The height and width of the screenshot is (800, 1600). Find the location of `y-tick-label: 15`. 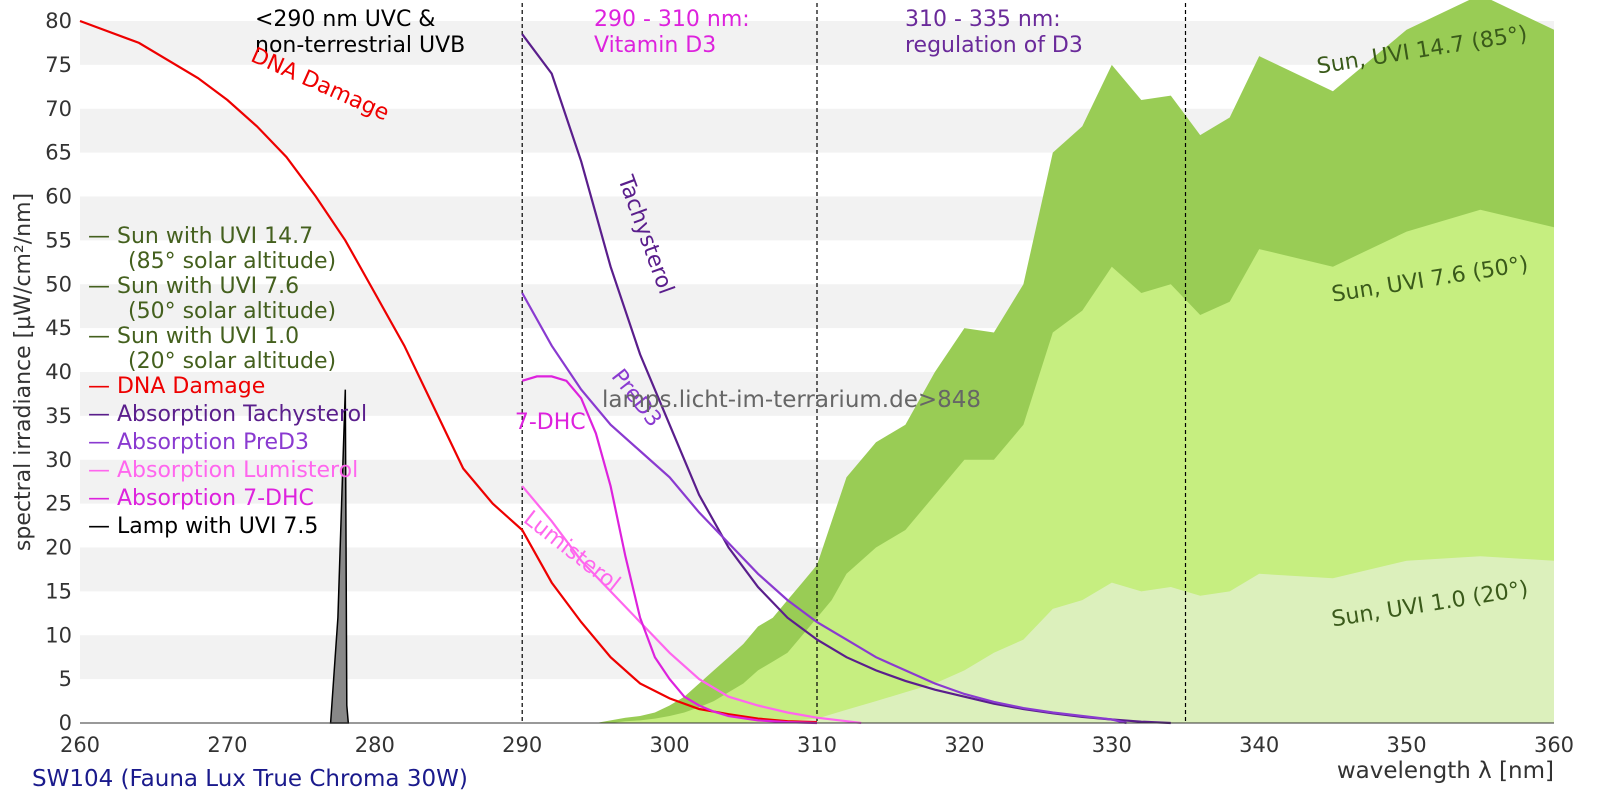

y-tick-label: 15 is located at coordinates (58, 591).